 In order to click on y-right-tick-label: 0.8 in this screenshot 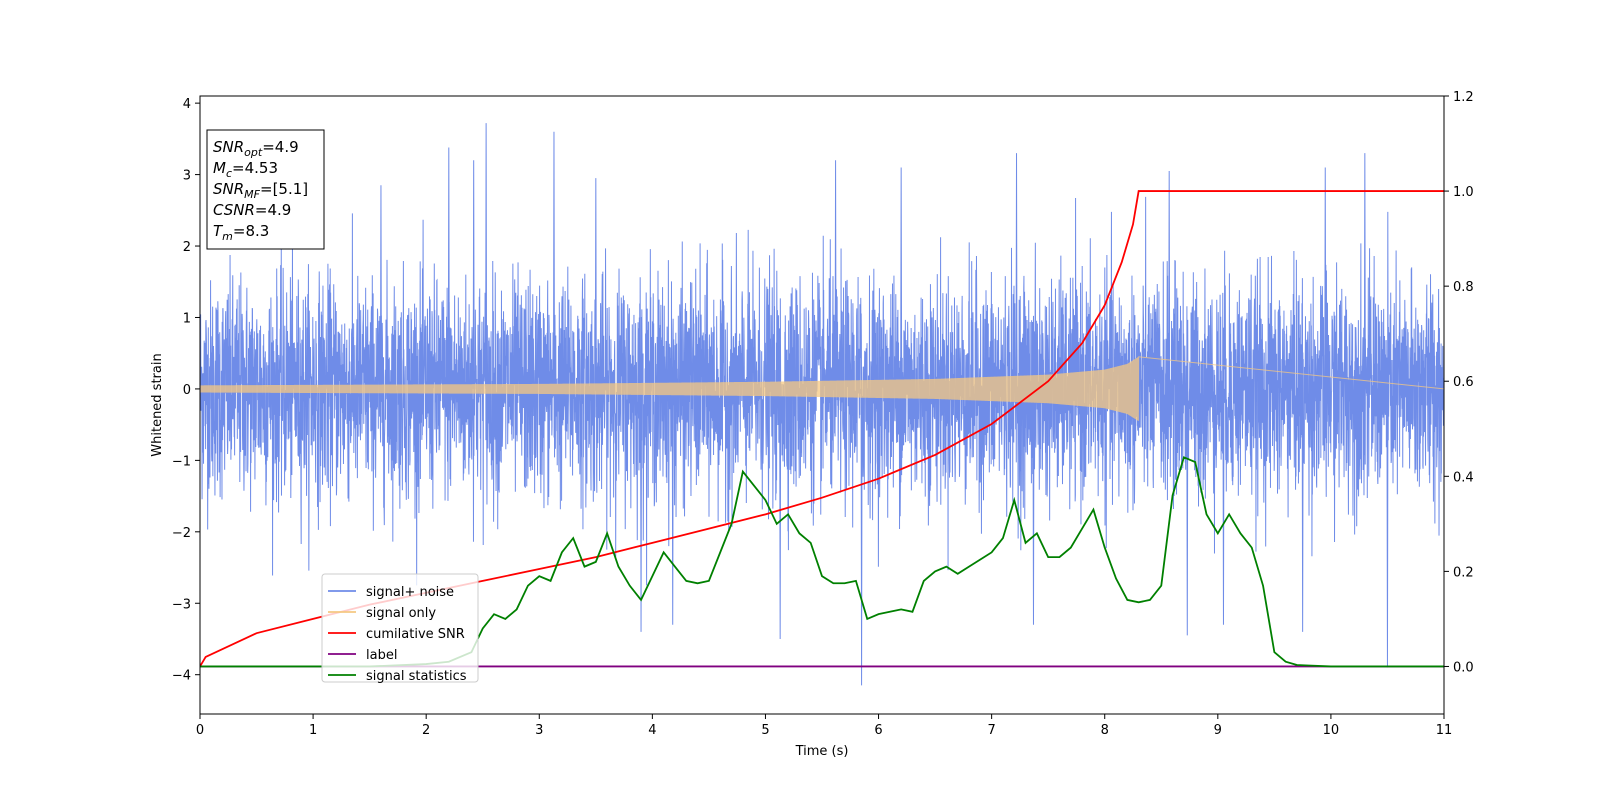, I will do `click(1463, 287)`.